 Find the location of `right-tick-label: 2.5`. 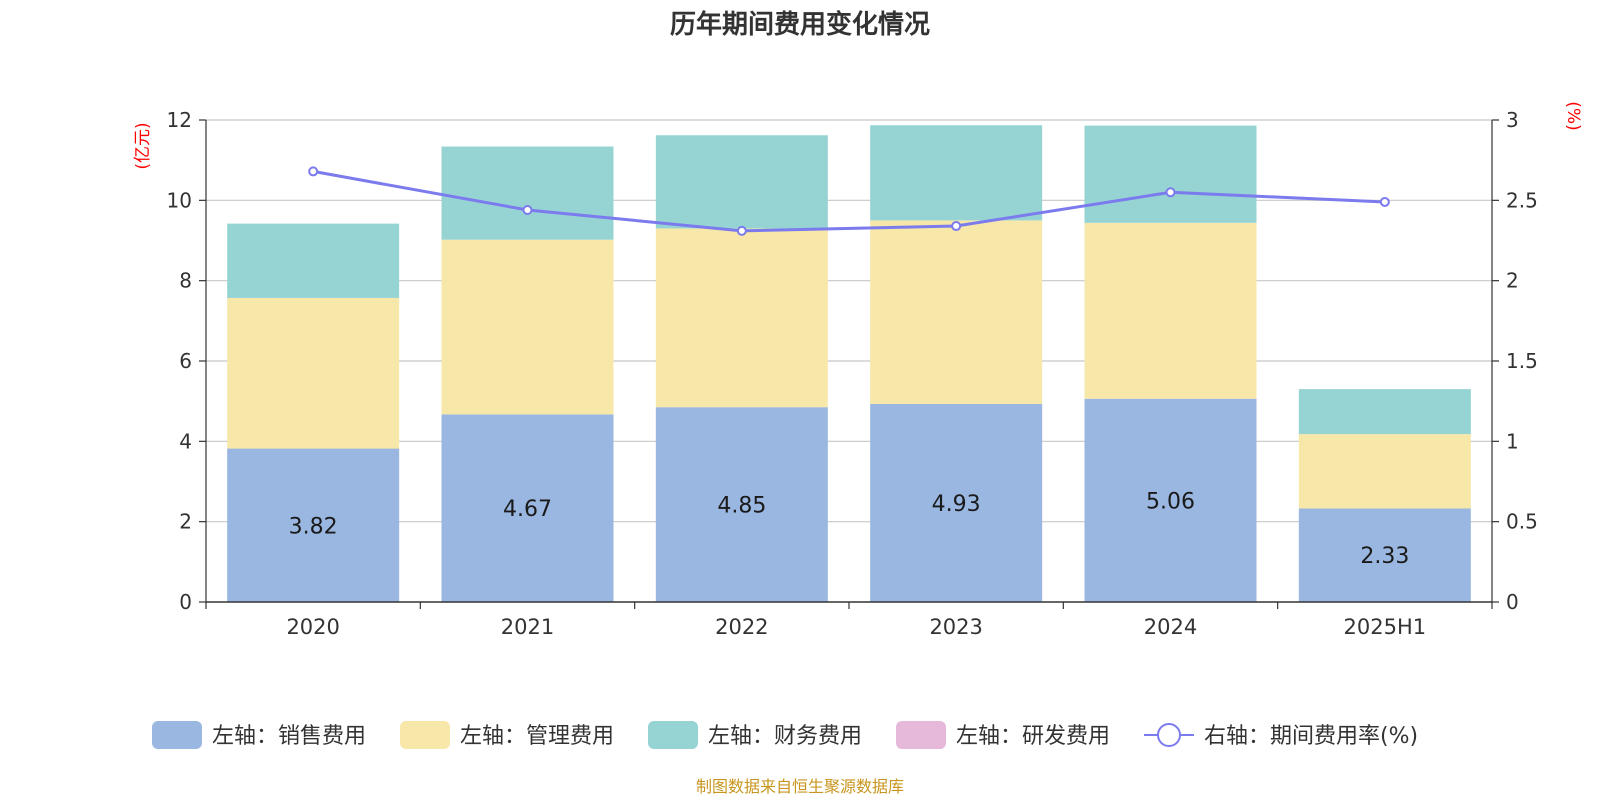

right-tick-label: 2.5 is located at coordinates (1522, 200).